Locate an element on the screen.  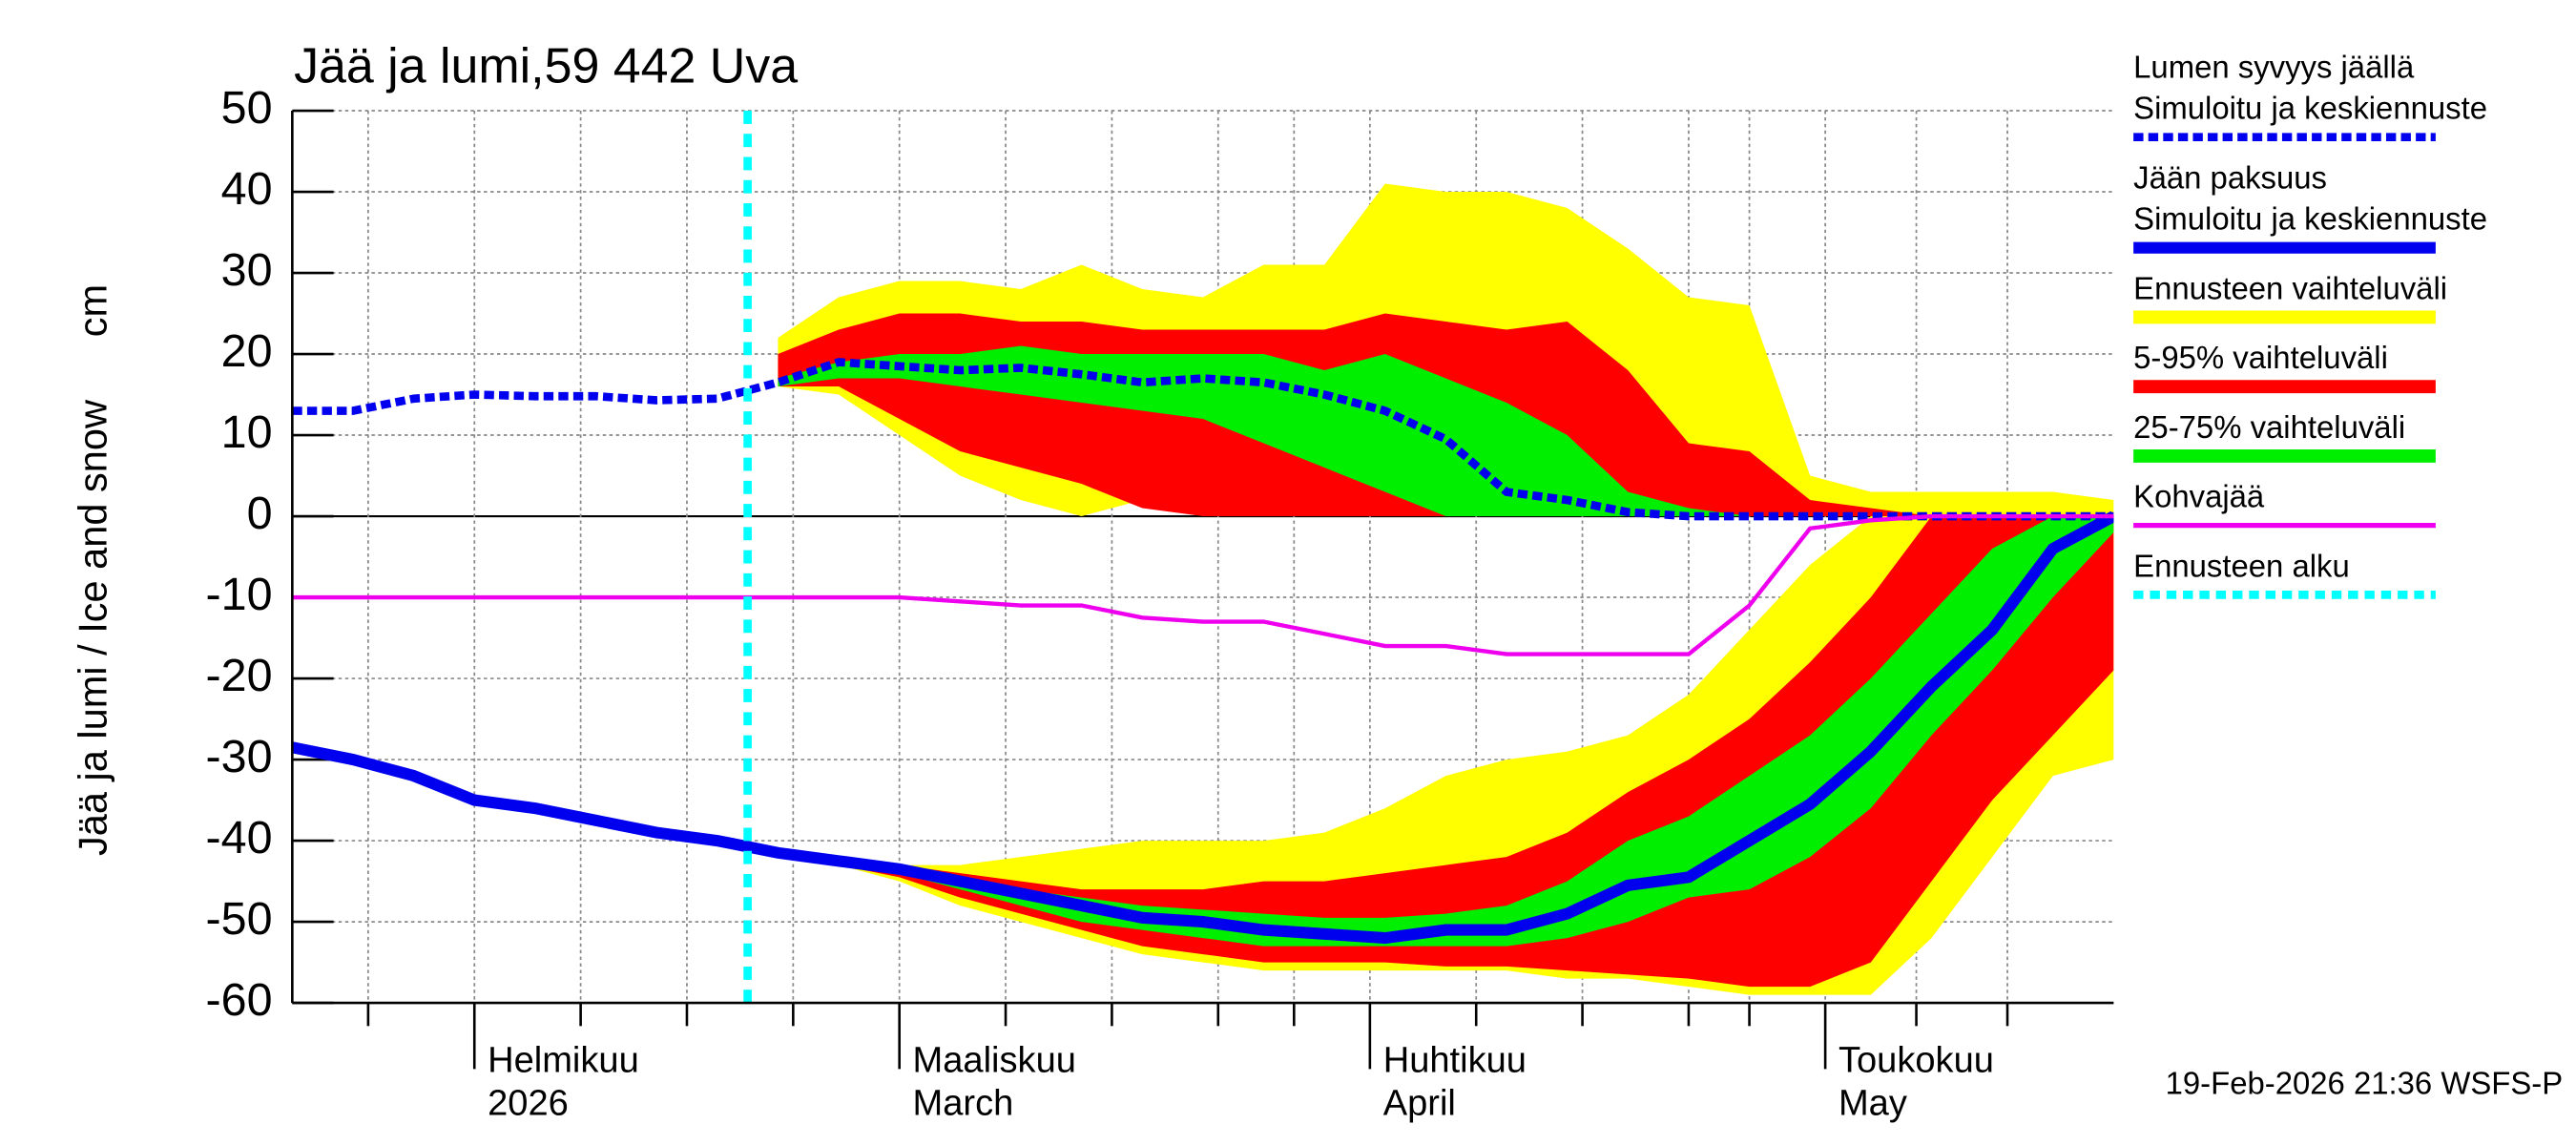
x-tick-label: Maaliskuu is located at coordinates (994, 1060).